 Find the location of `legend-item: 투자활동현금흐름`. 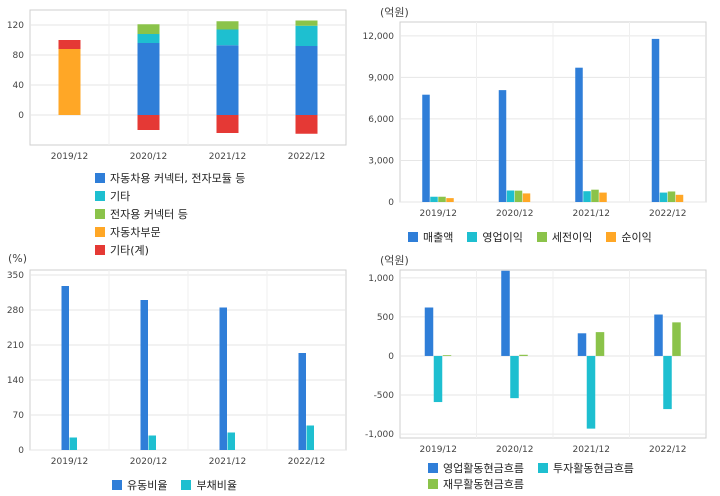

legend-item: 투자활동현금흐름 is located at coordinates (585, 468).